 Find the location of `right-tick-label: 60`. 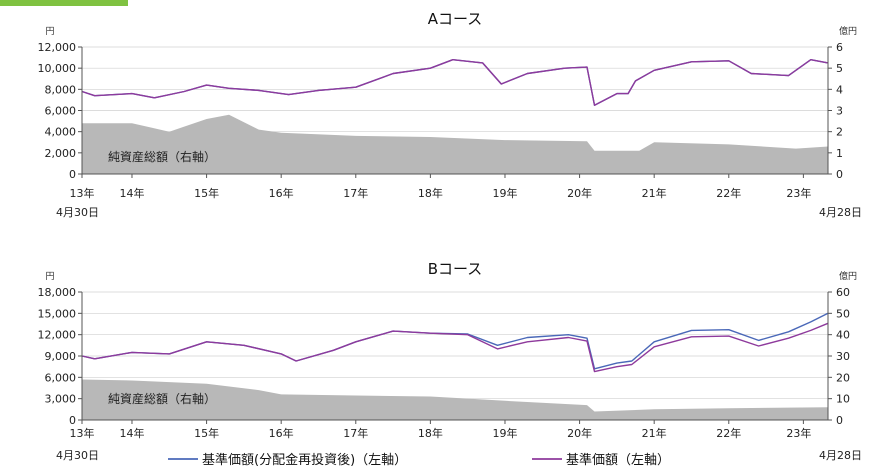

right-tick-label: 60 is located at coordinates (843, 292).